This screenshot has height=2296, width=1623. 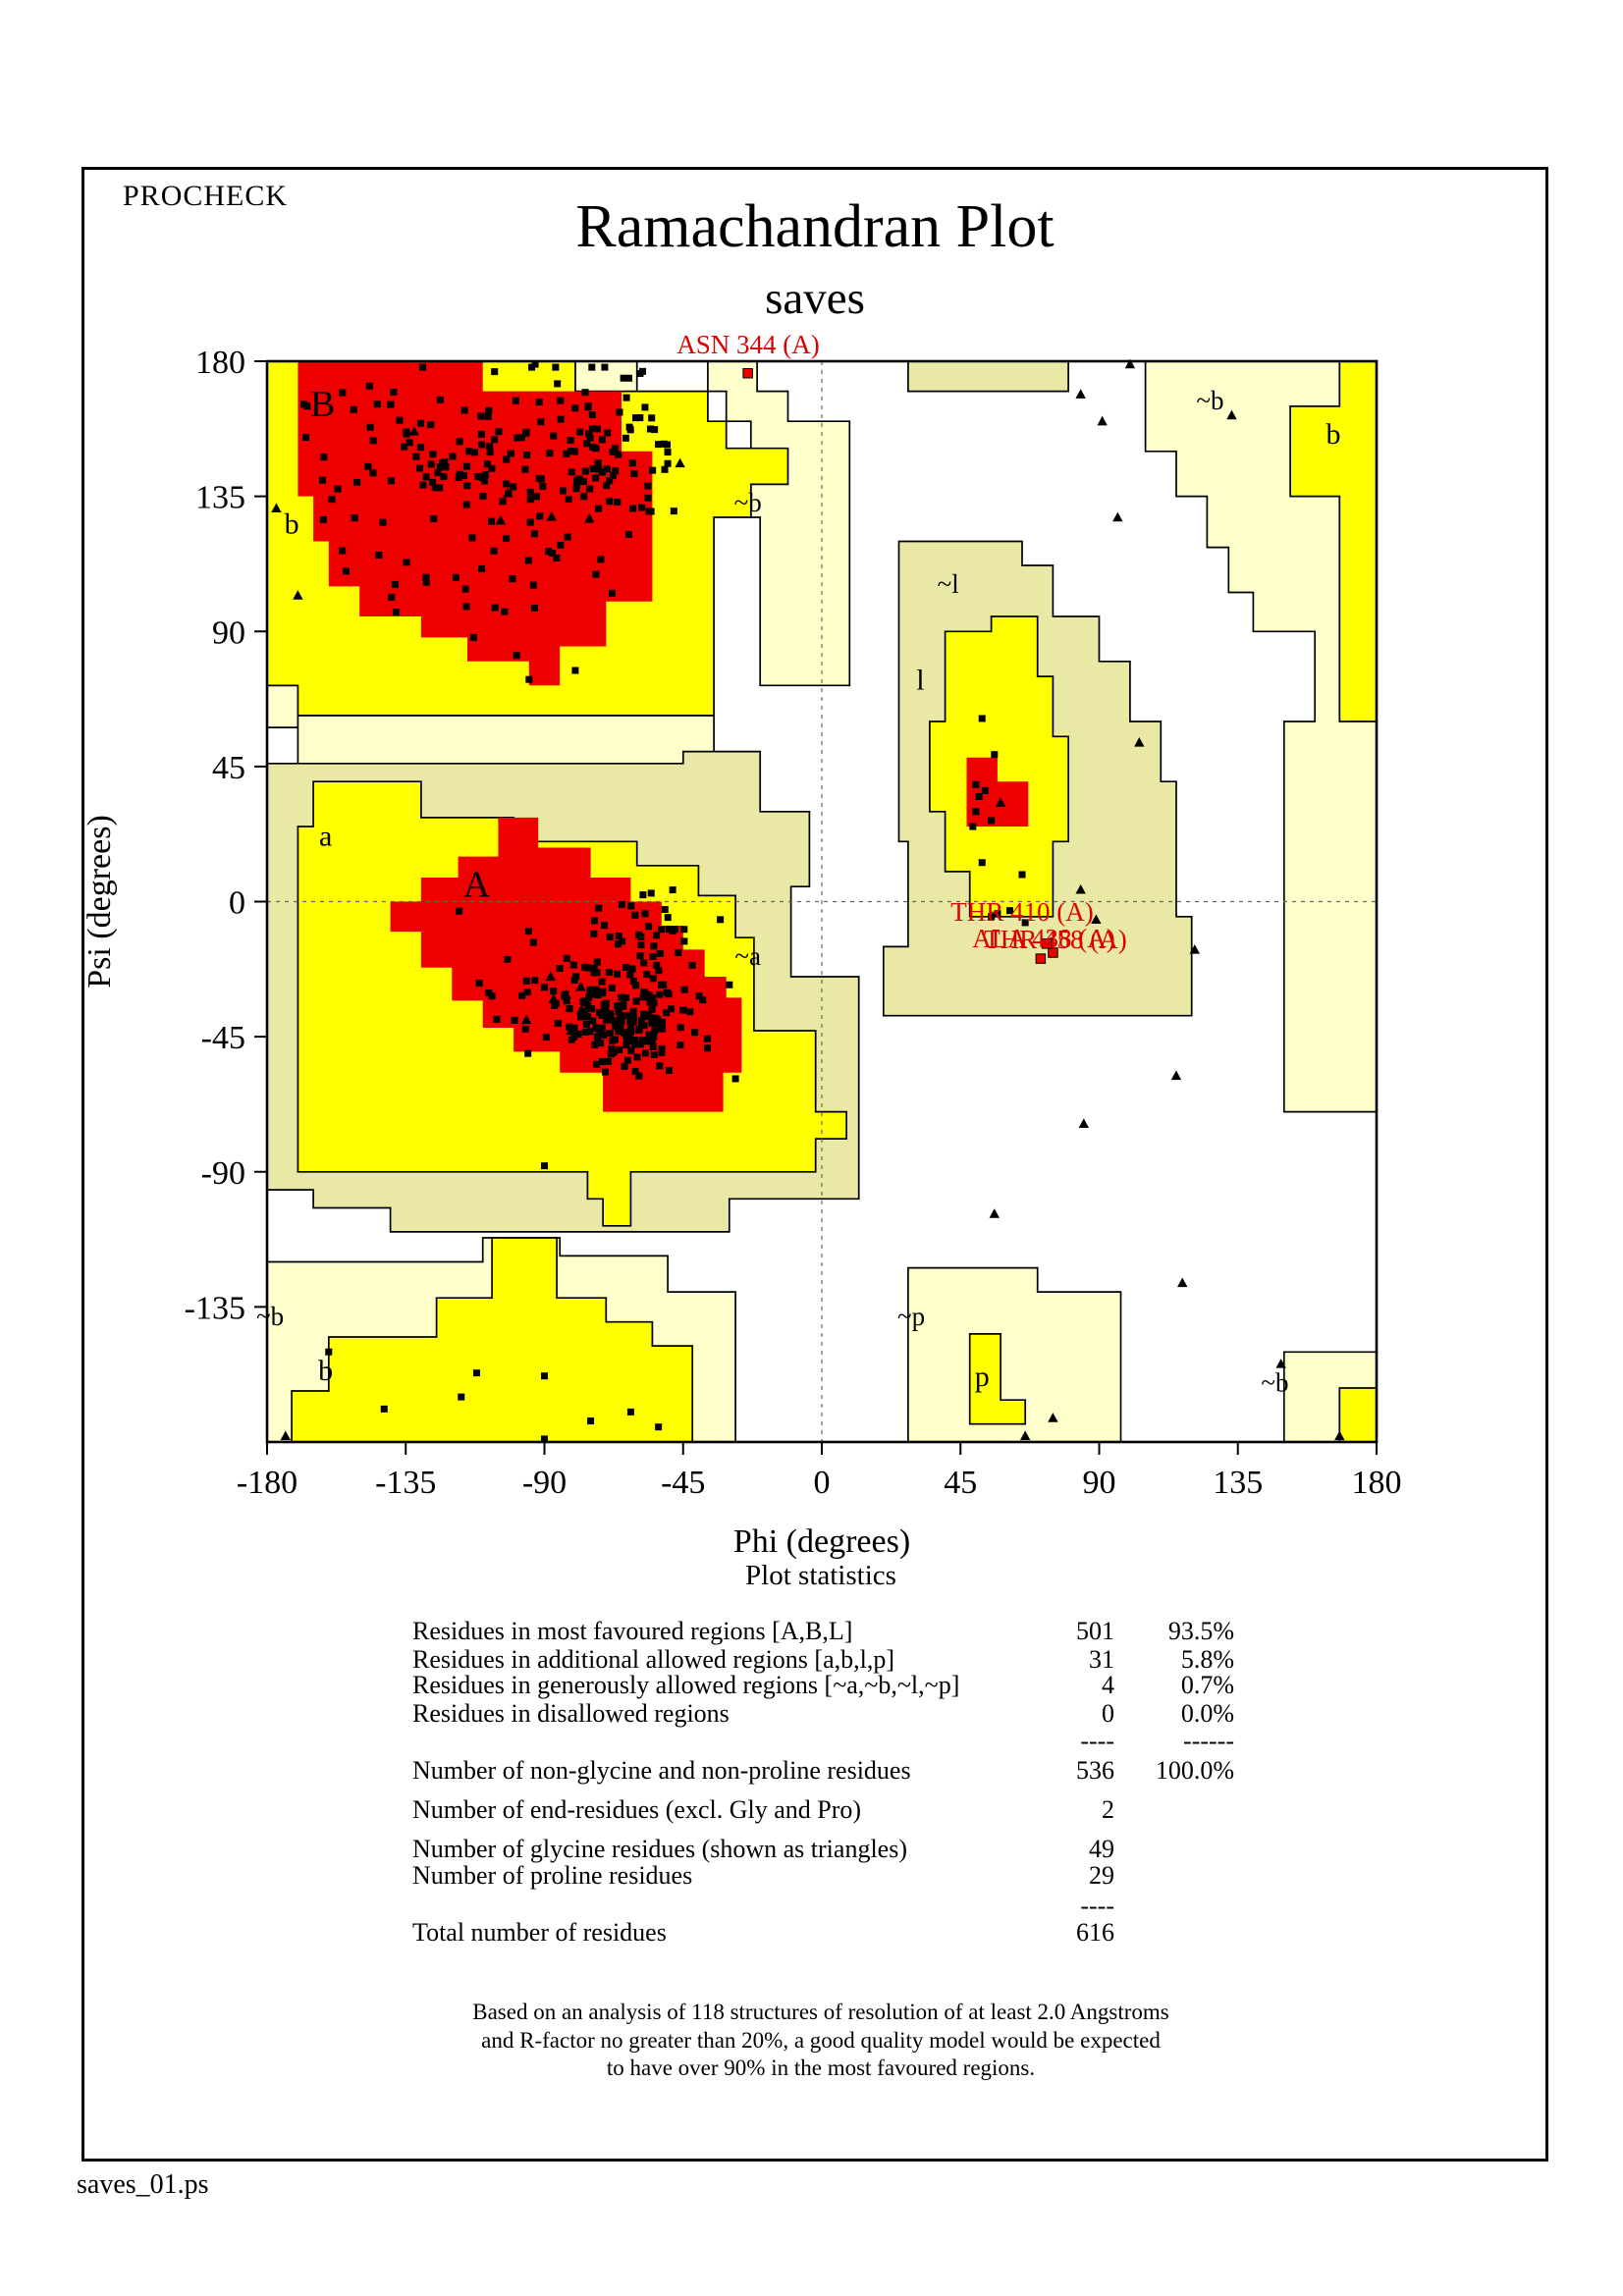 What do you see at coordinates (553, 1875) in the screenshot?
I see `stat-label: Number of proline residues` at bounding box center [553, 1875].